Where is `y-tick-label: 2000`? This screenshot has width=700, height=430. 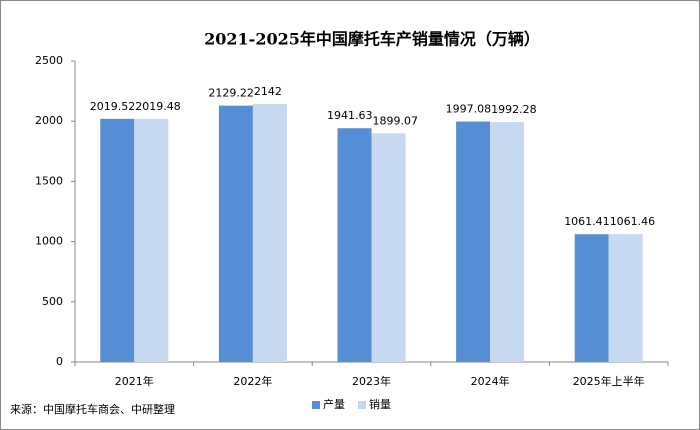 y-tick-label: 2000 is located at coordinates (49, 120).